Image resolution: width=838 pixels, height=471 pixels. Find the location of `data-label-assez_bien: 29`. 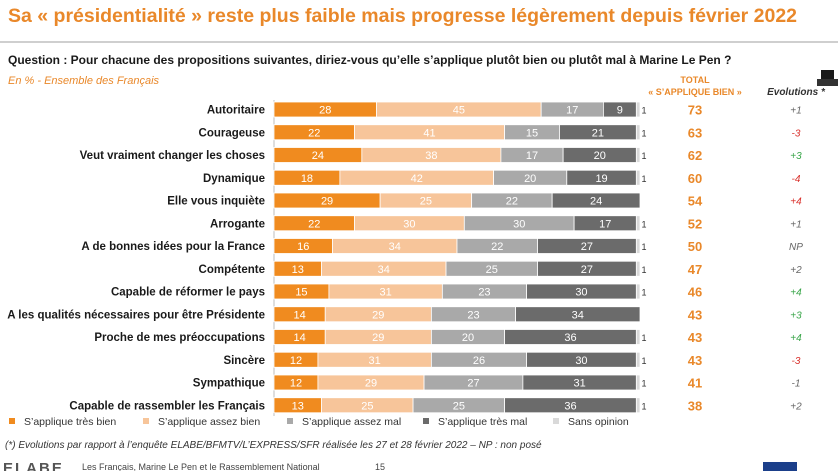

data-label-assez_bien: 29 is located at coordinates (378, 338).